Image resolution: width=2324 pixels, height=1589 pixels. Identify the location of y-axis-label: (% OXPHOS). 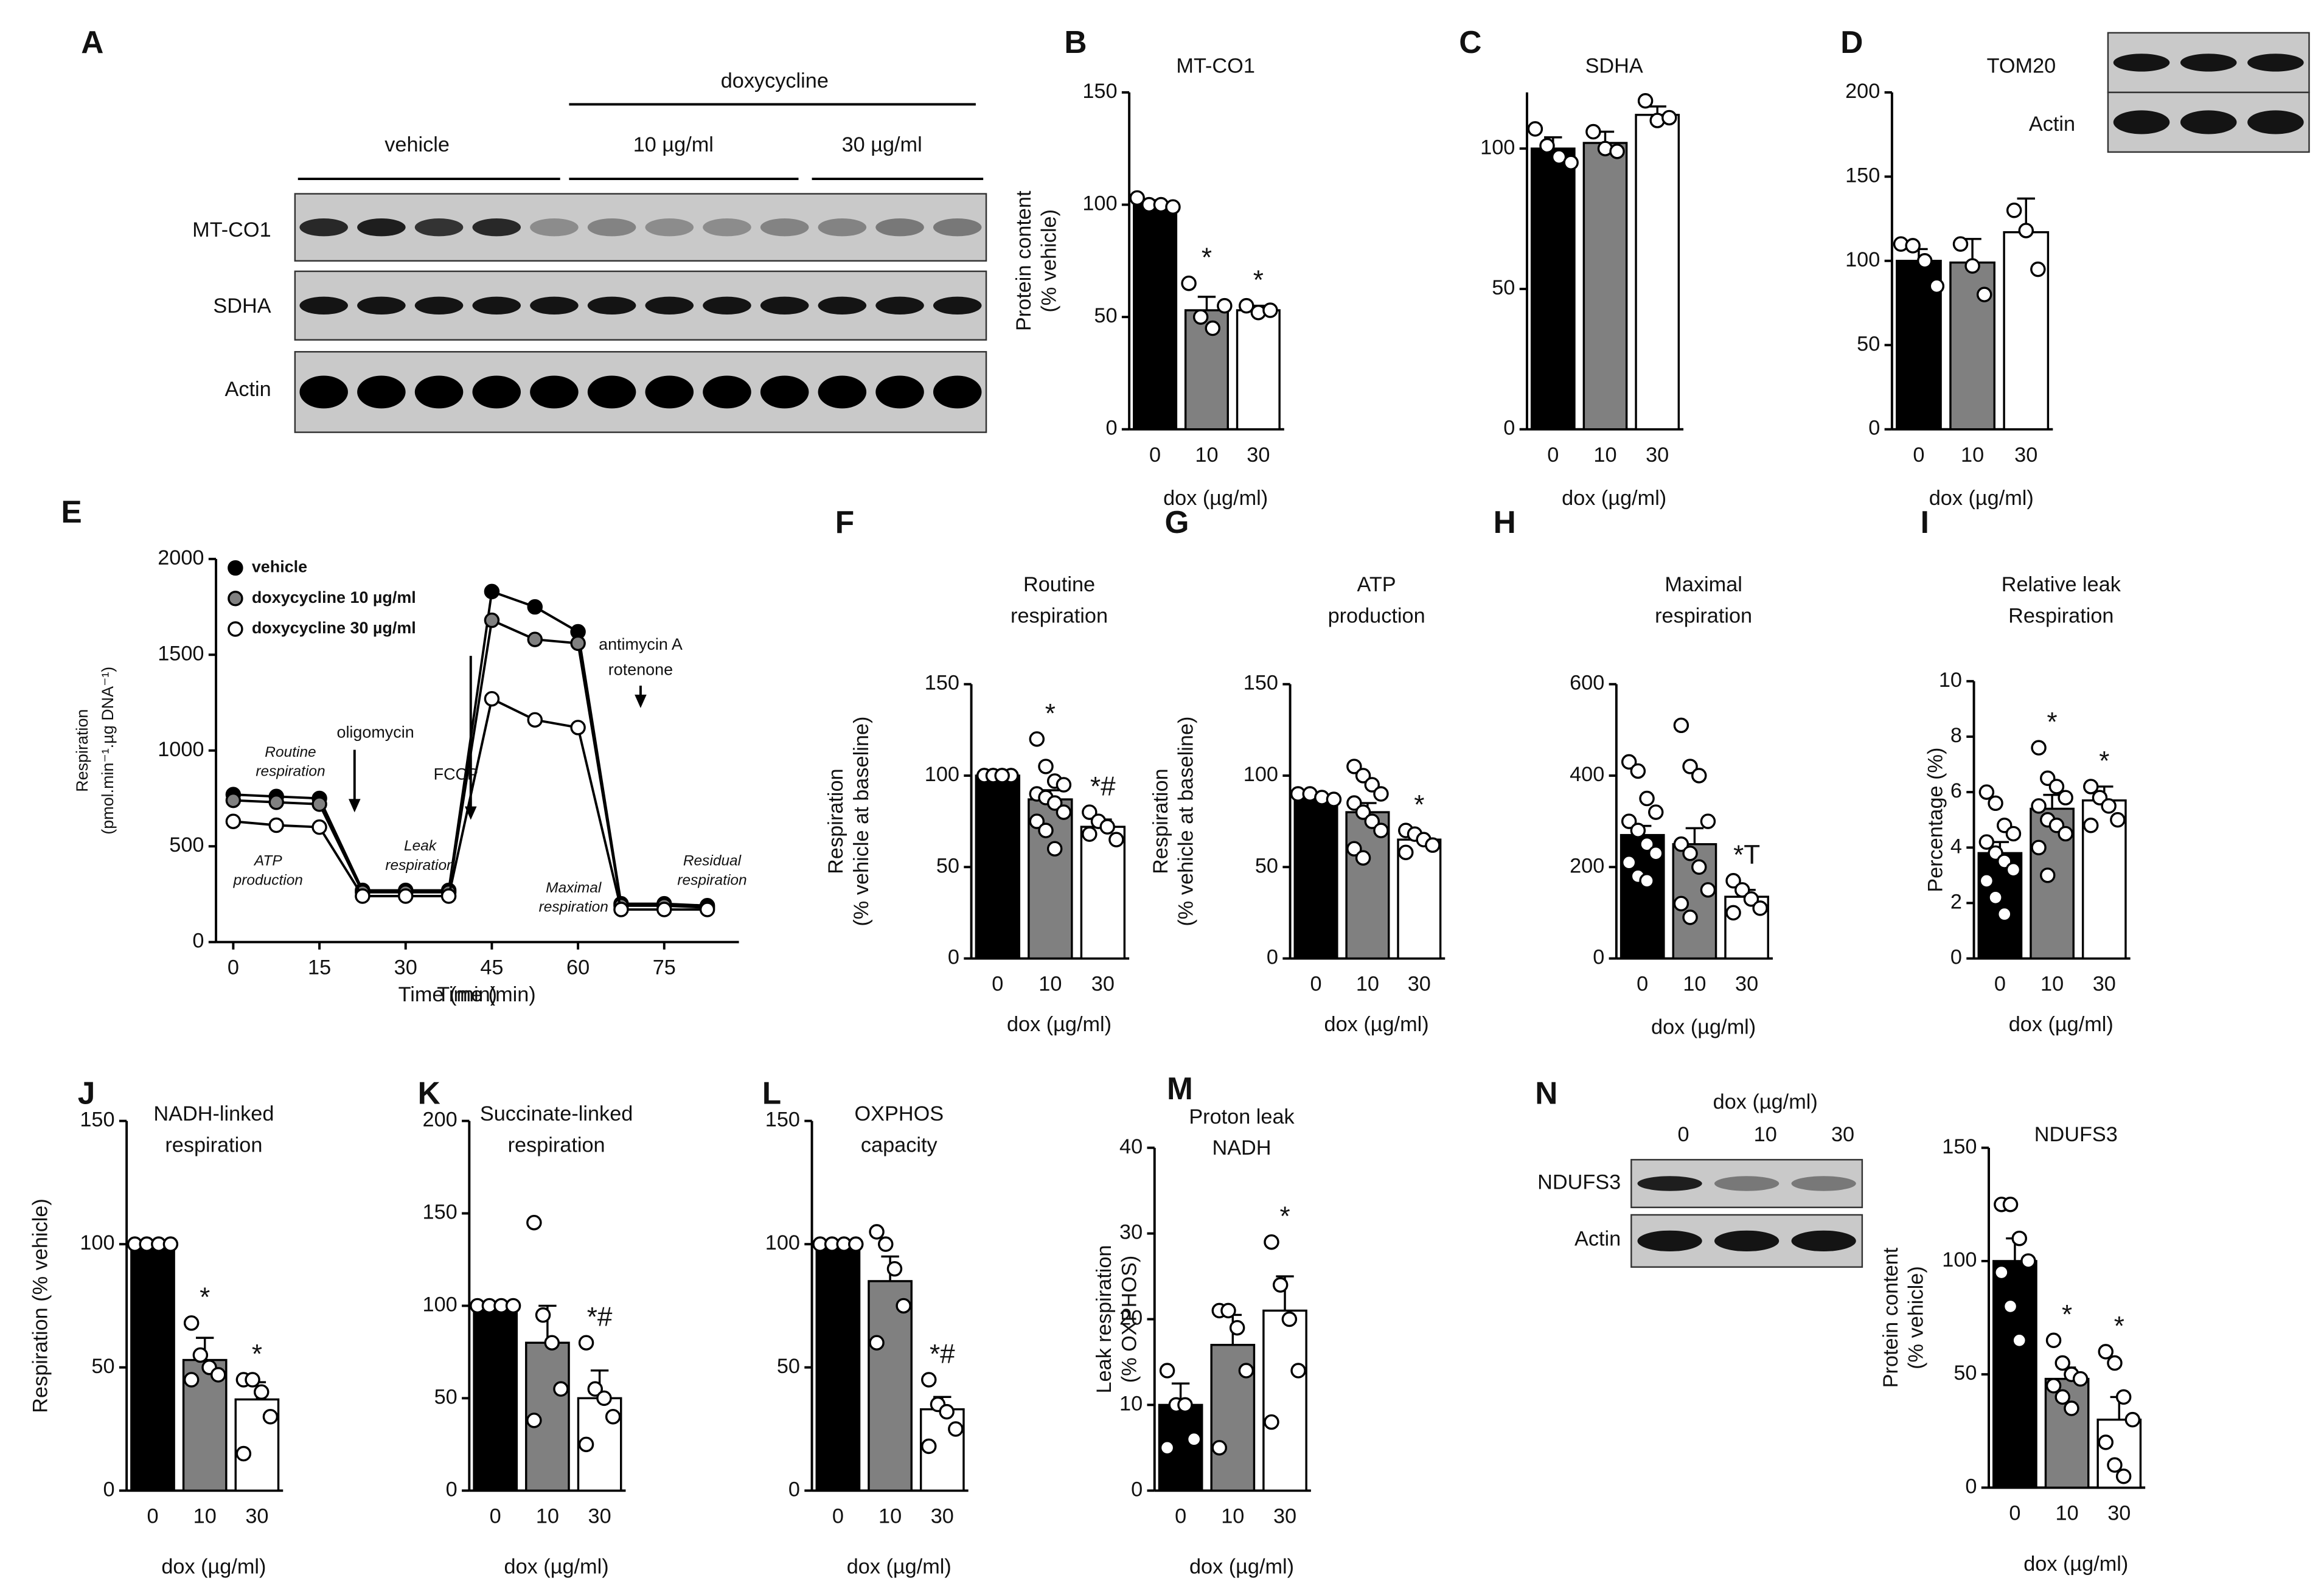
(1129, 1319).